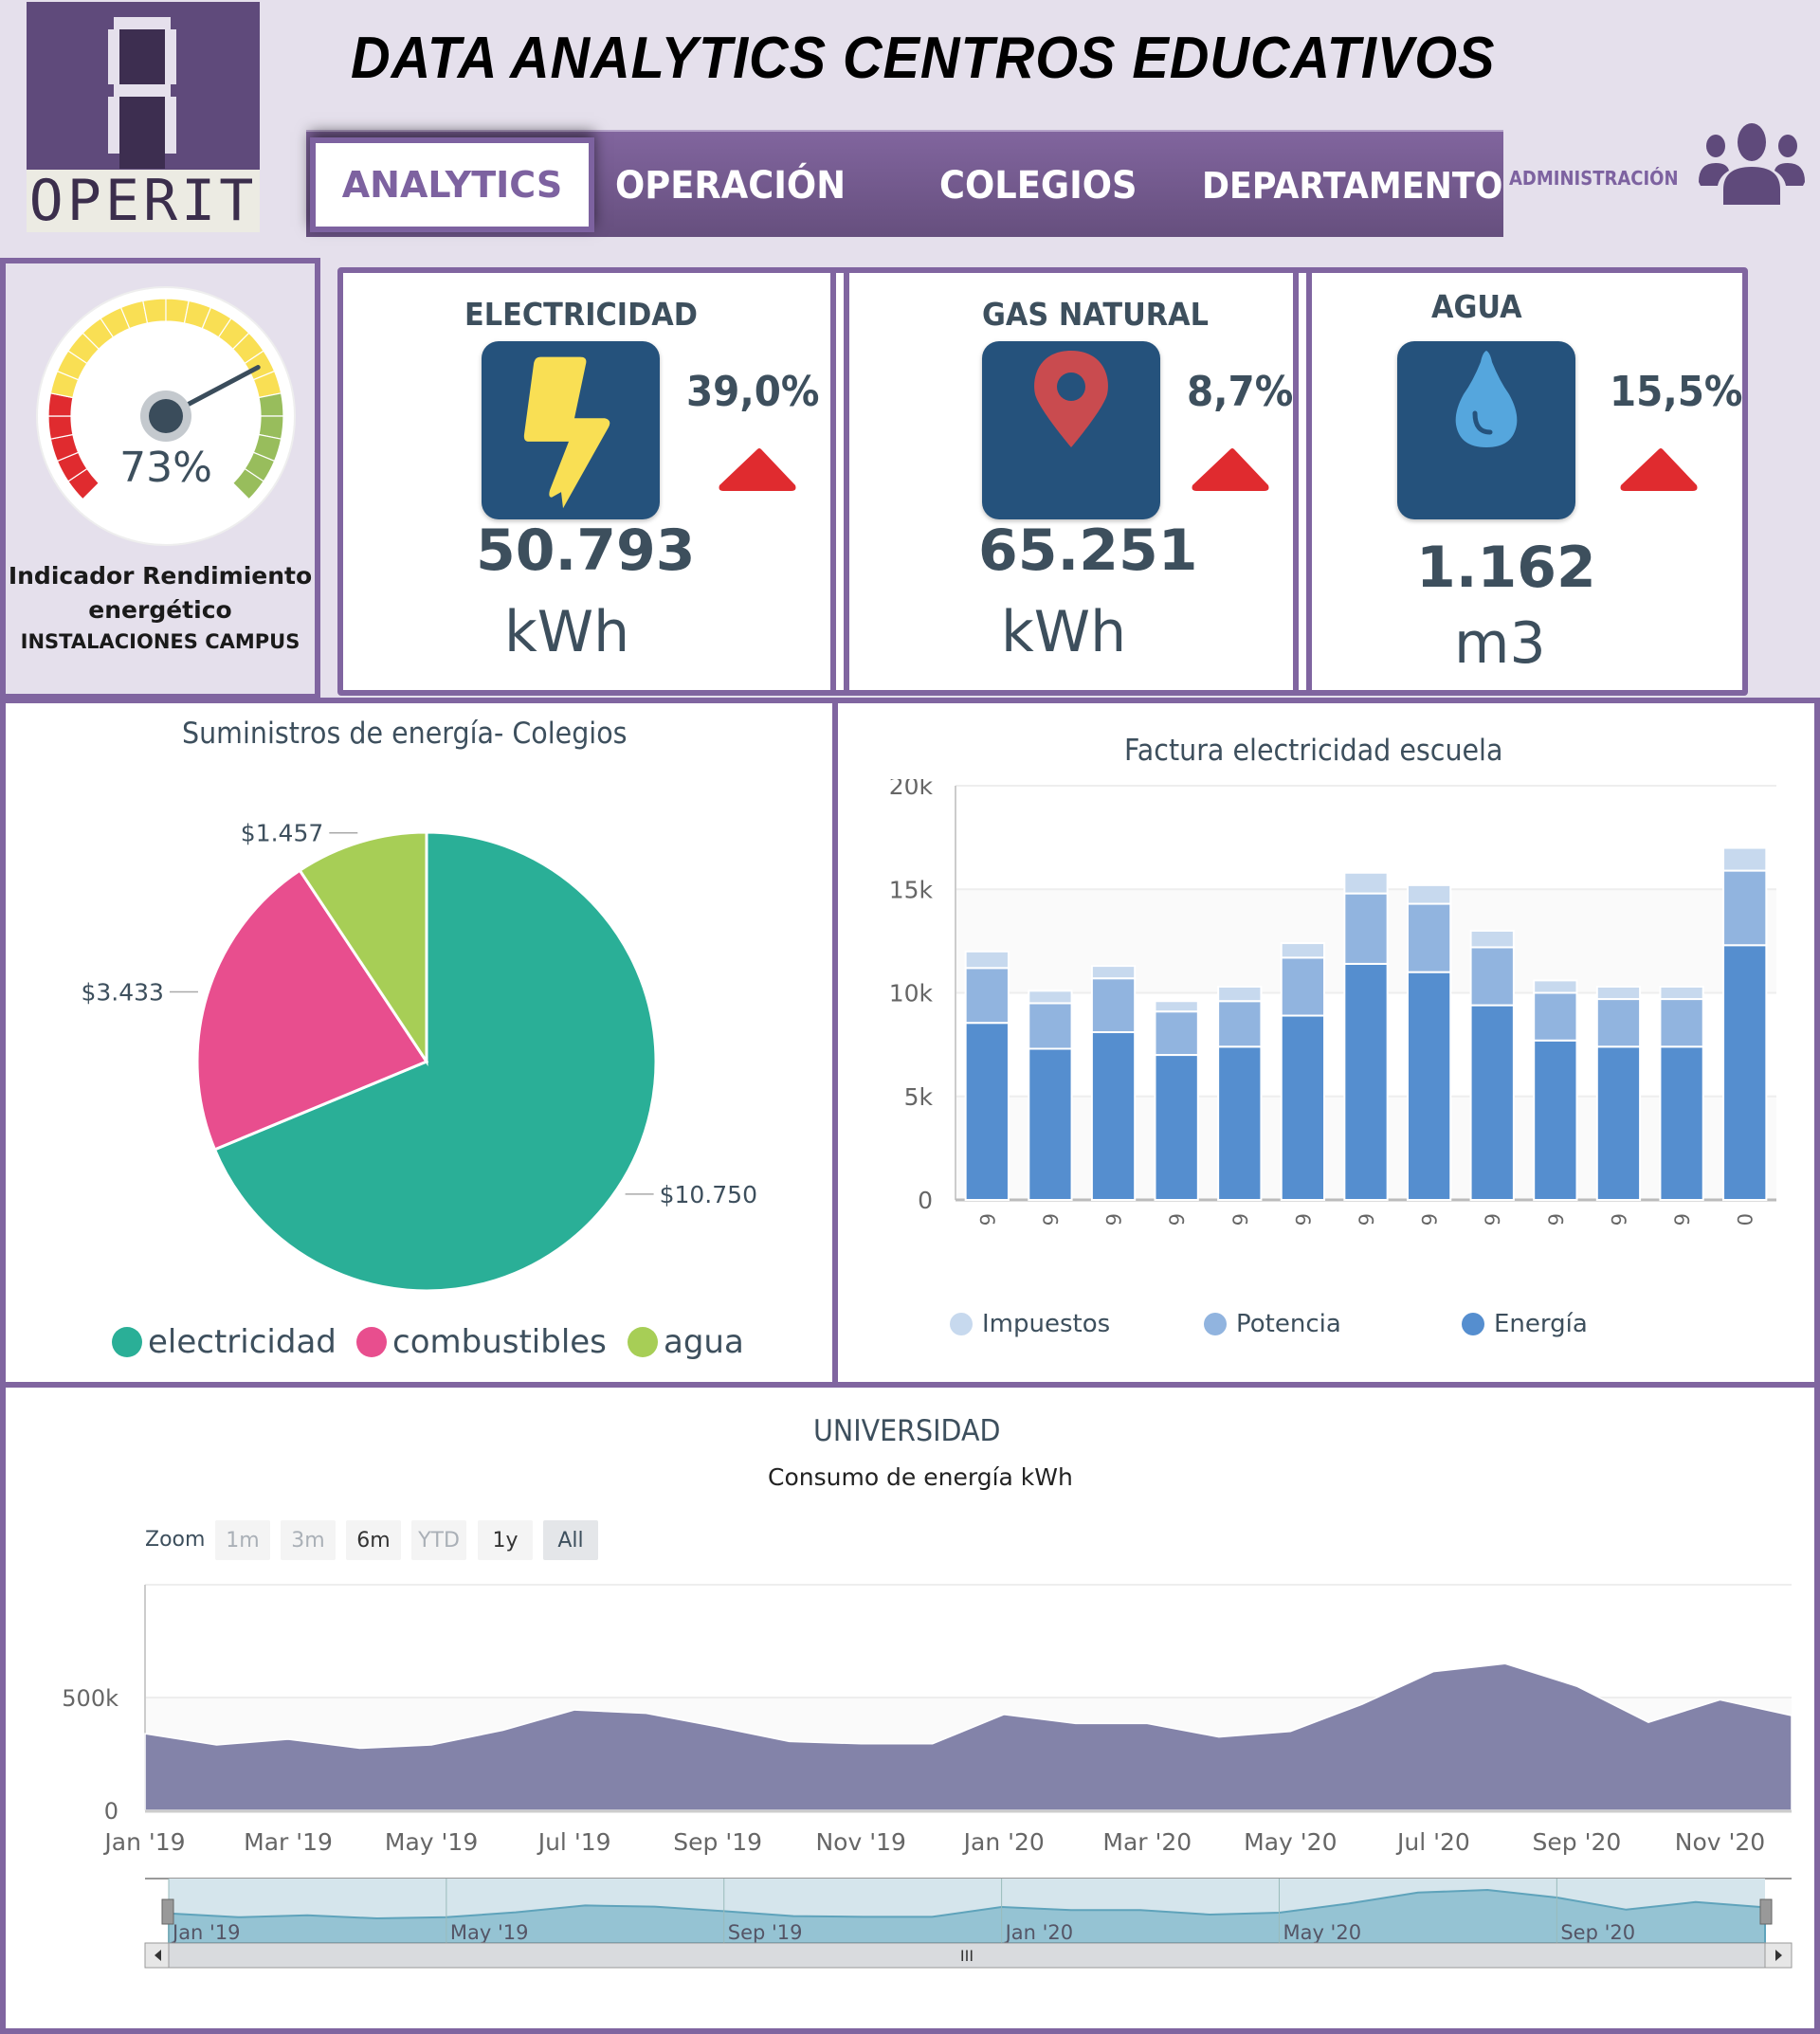 The height and width of the screenshot is (2034, 1820). I want to click on x-tick-label: 11/19, so click(1619, 1219).